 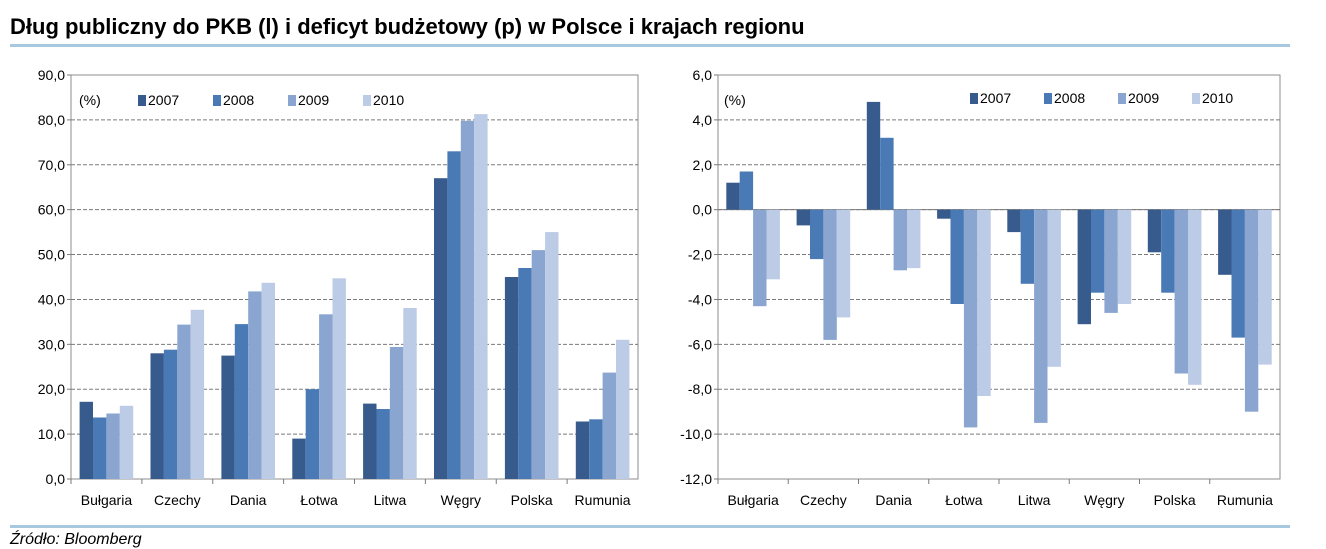 I want to click on debt-bar-wegry-2008, so click(x=454, y=315).